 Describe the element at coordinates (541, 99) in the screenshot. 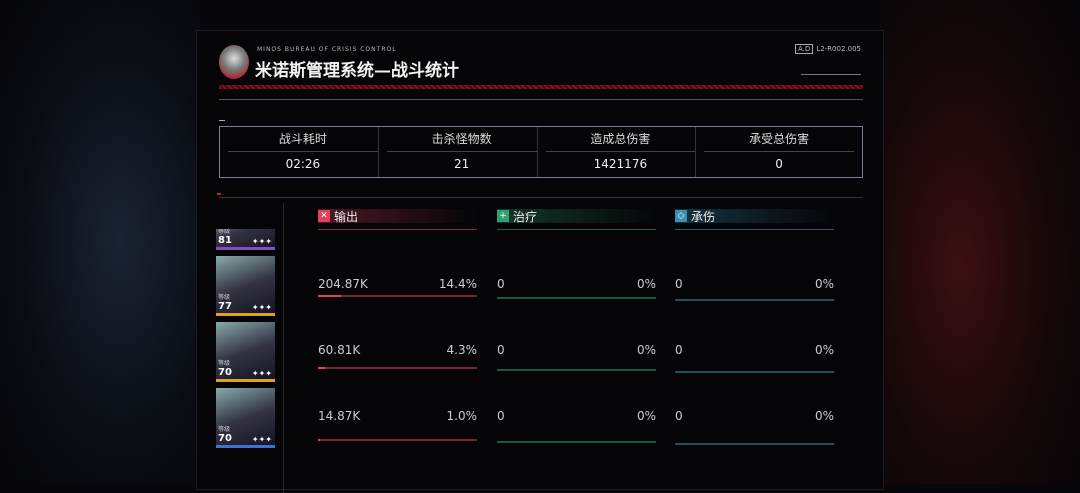

I see `header-divider` at that location.